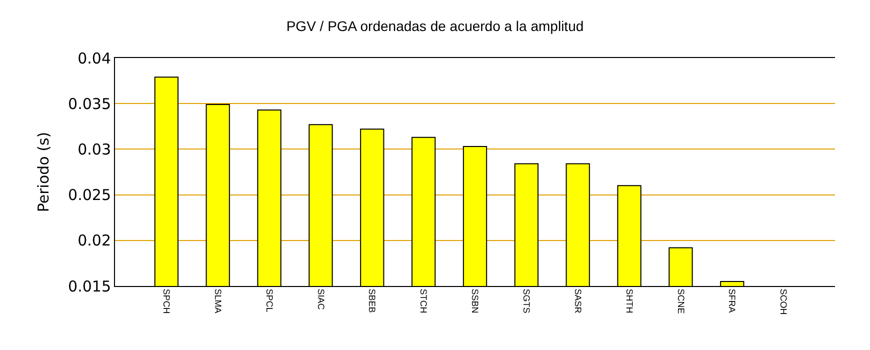 The image size is (870, 350). Describe the element at coordinates (89, 103) in the screenshot. I see `y-tick-label: 0.035` at that location.